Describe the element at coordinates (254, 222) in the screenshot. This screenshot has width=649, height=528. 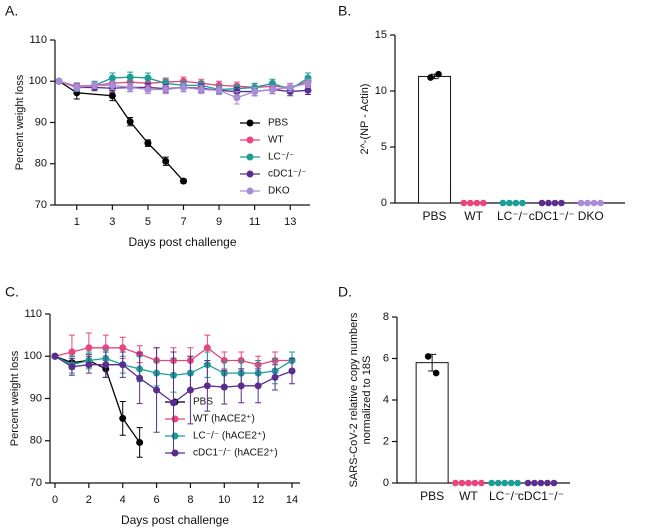
I see `x-tick-label: 11` at that location.